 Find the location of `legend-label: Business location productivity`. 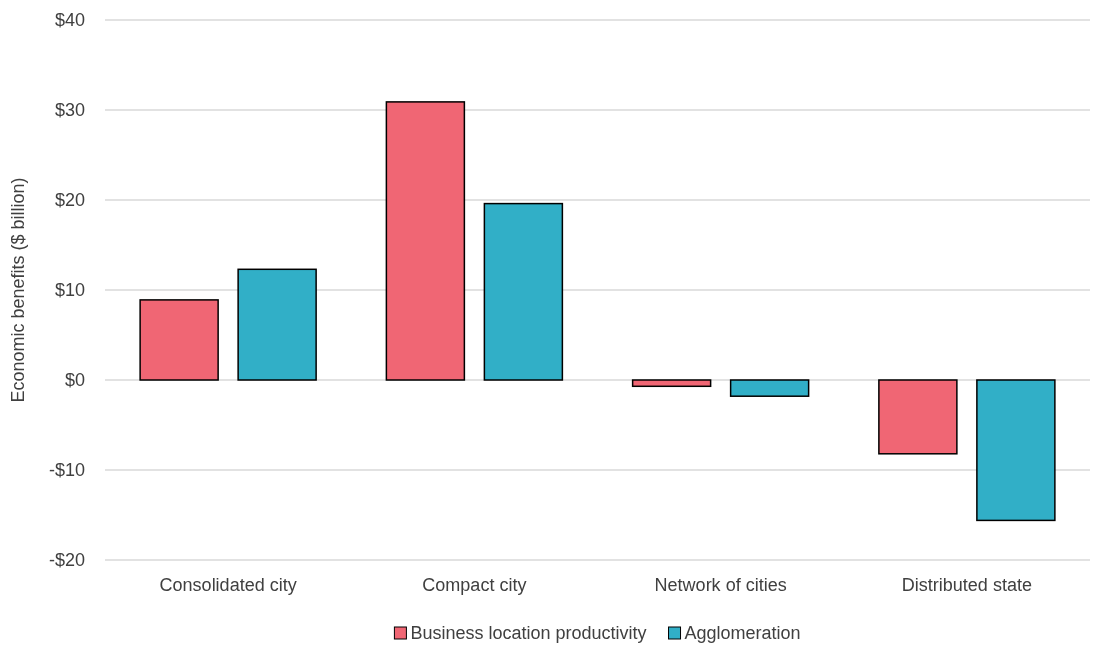

legend-label: Business location productivity is located at coordinates (528, 633).